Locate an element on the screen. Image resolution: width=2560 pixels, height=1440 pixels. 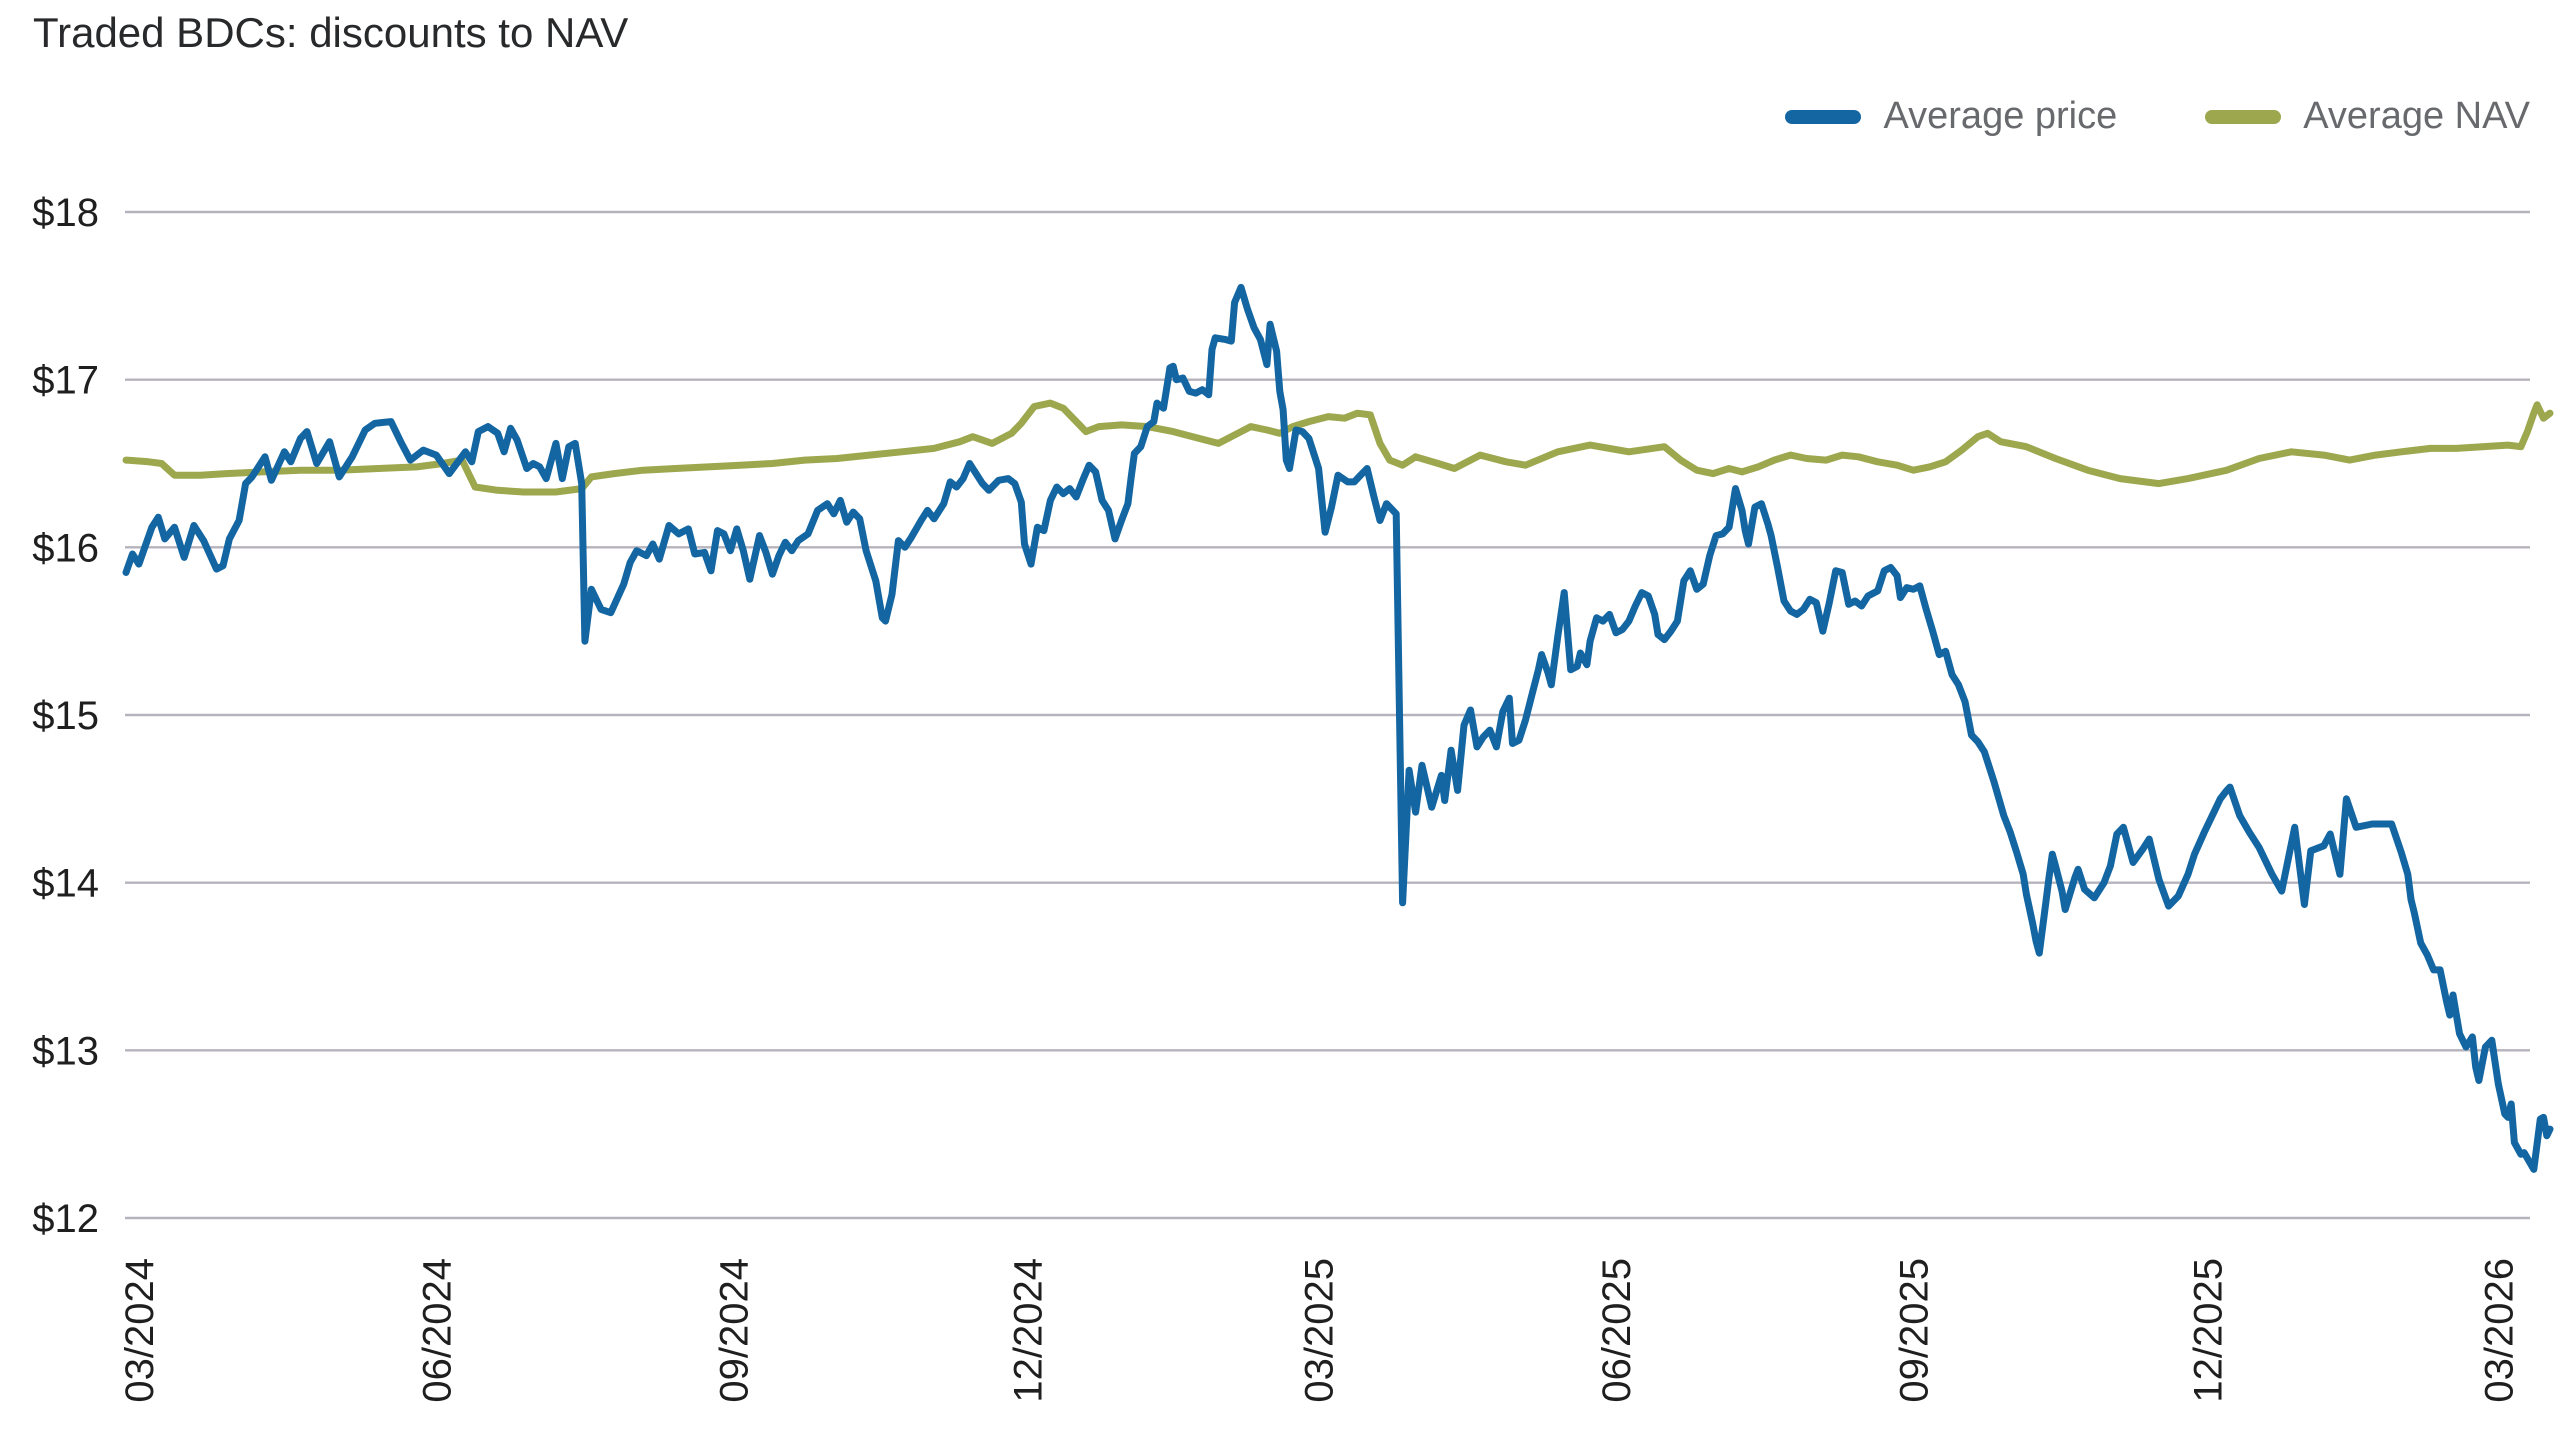
x-tick-label: 12/2024 is located at coordinates (1029, 1330).